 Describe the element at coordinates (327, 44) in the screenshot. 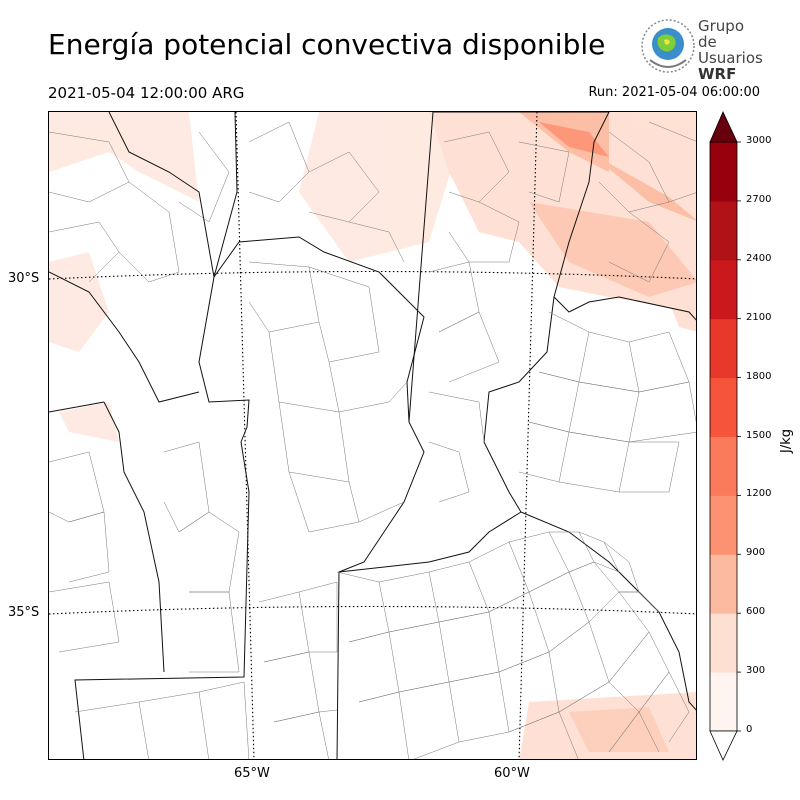

I see `map-title: Energía potencial convectiva disponible` at that location.